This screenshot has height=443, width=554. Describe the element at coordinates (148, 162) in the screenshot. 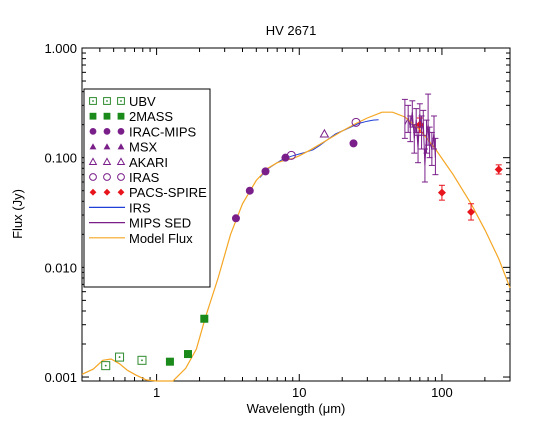

I see `legend-akari-label: AKARI` at that location.